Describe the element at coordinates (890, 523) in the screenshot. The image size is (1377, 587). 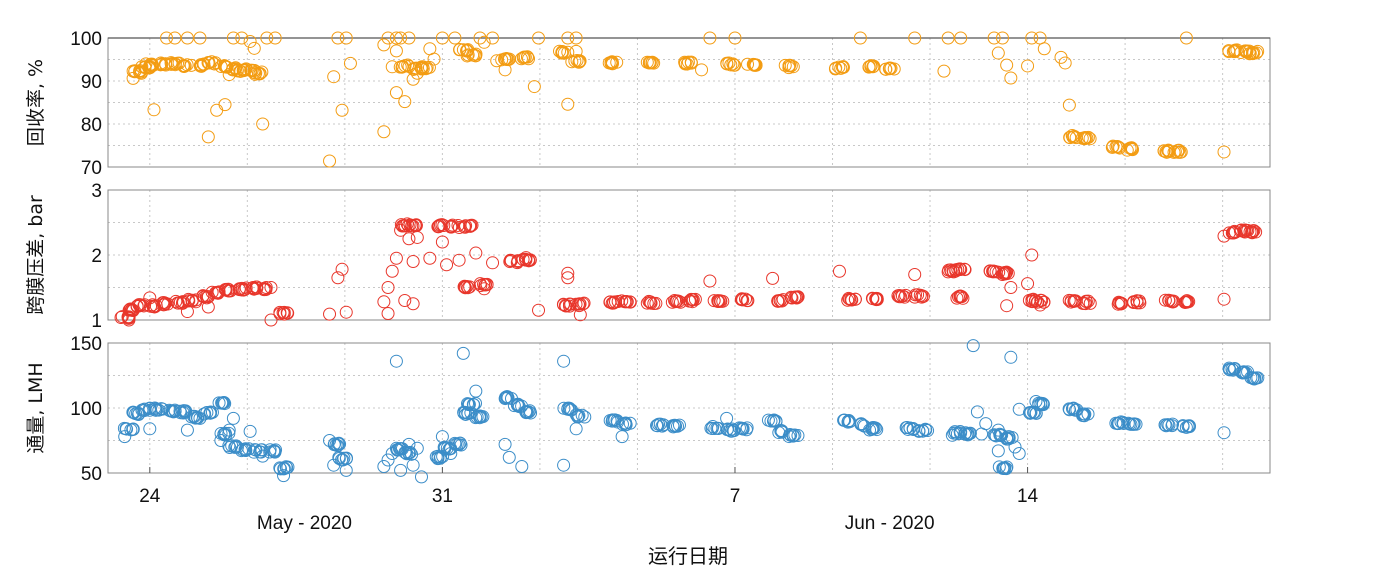
I see `x-month-label: Jun - 2020` at that location.